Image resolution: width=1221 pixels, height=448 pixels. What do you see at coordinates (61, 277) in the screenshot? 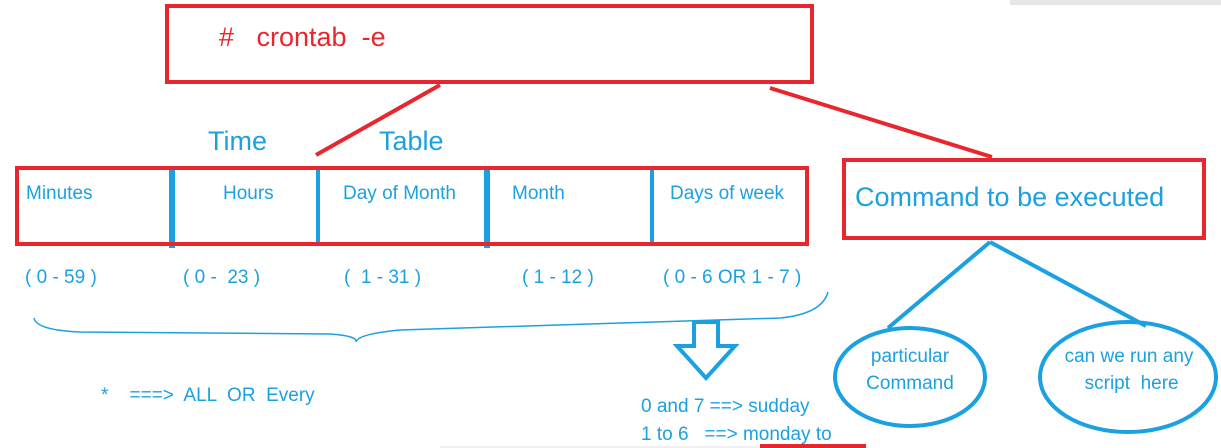
I see `field-minutes-range: ( 0 - 59 )` at bounding box center [61, 277].